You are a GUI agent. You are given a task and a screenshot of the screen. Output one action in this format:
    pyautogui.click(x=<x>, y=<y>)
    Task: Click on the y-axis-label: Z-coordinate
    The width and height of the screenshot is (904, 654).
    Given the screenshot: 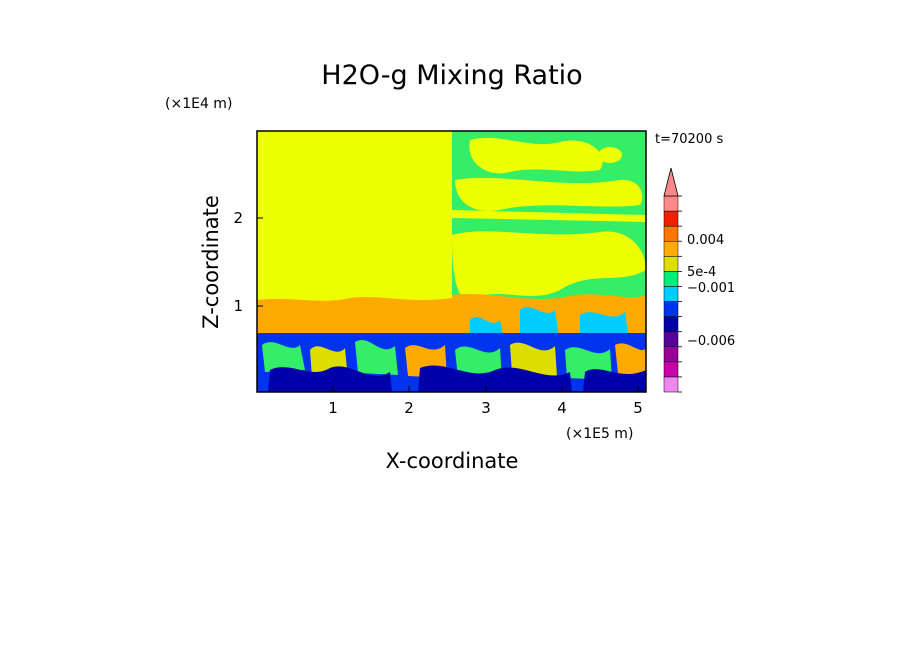 What is the action you would take?
    pyautogui.click(x=211, y=262)
    